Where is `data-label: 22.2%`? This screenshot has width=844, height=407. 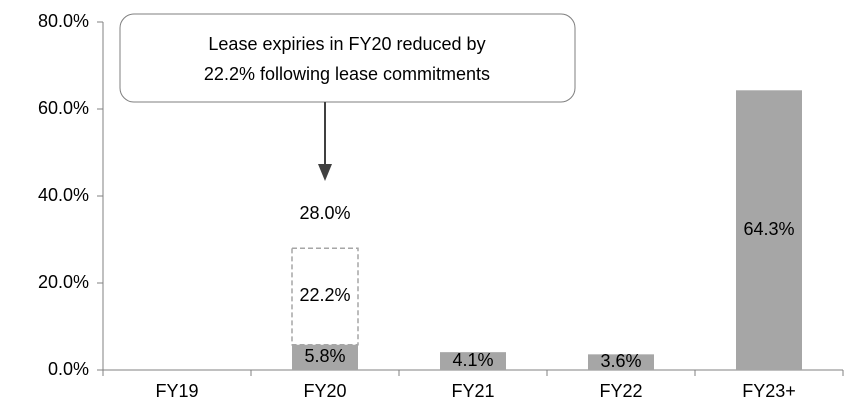
data-label: 22.2% is located at coordinates (324, 295).